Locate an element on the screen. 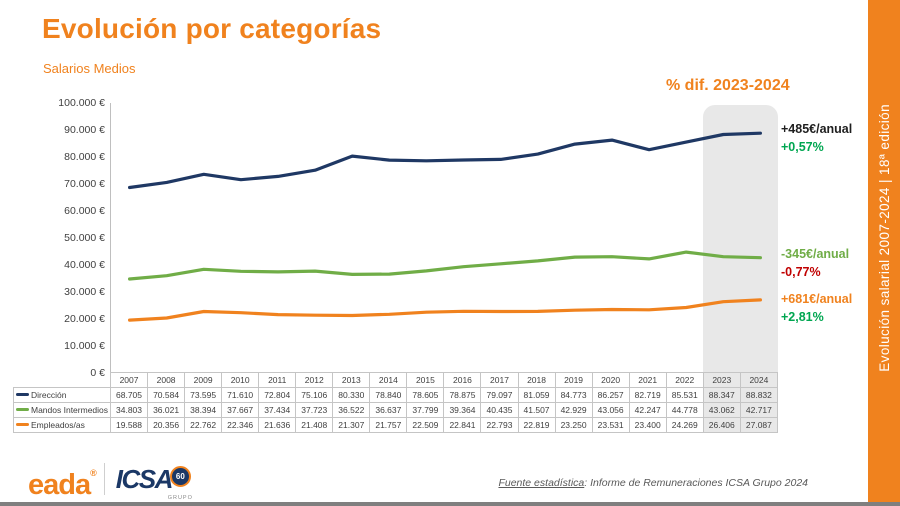  year-header-cell: 2013 is located at coordinates (351, 380).